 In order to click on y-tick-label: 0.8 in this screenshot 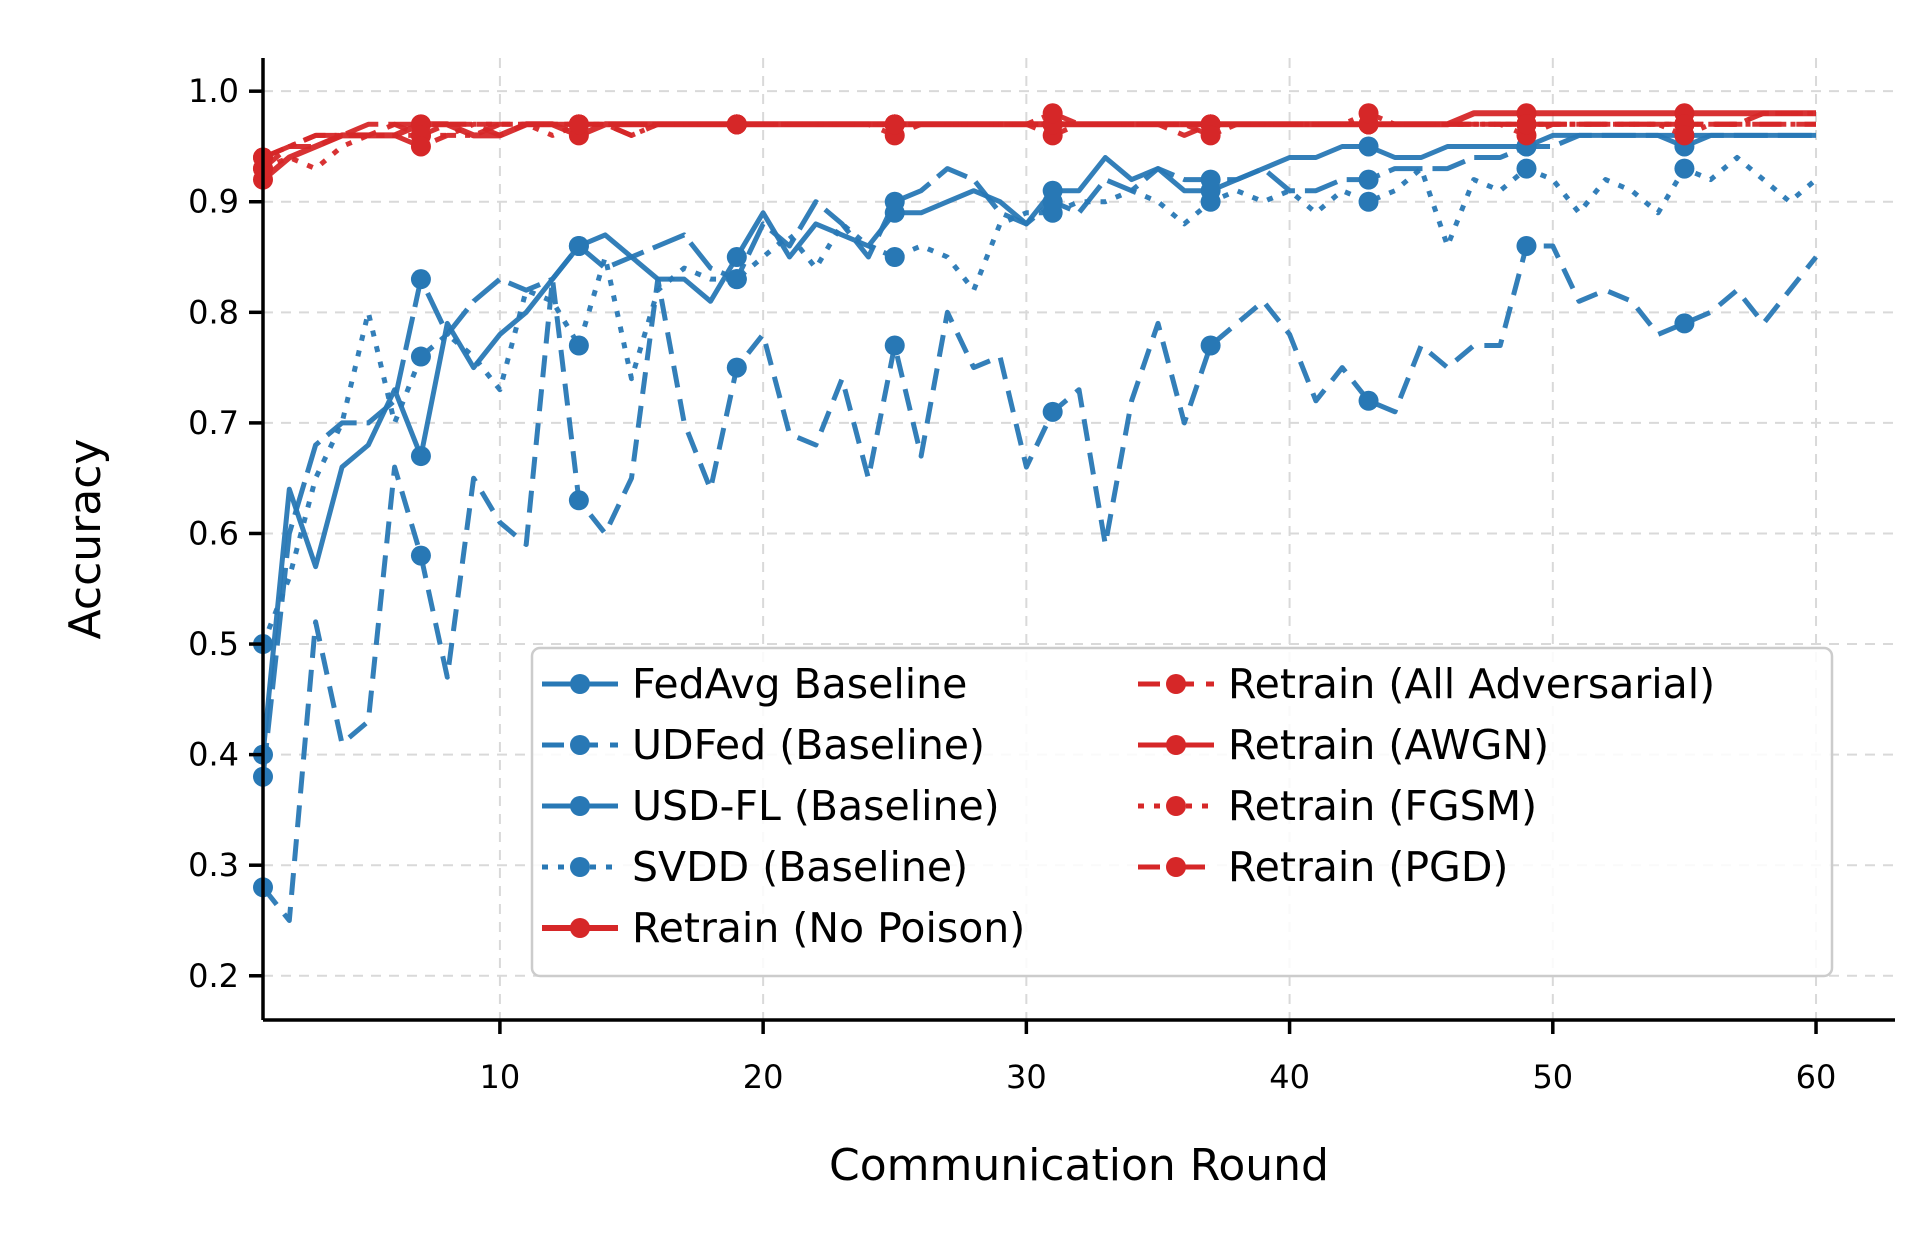, I will do `click(213, 312)`.